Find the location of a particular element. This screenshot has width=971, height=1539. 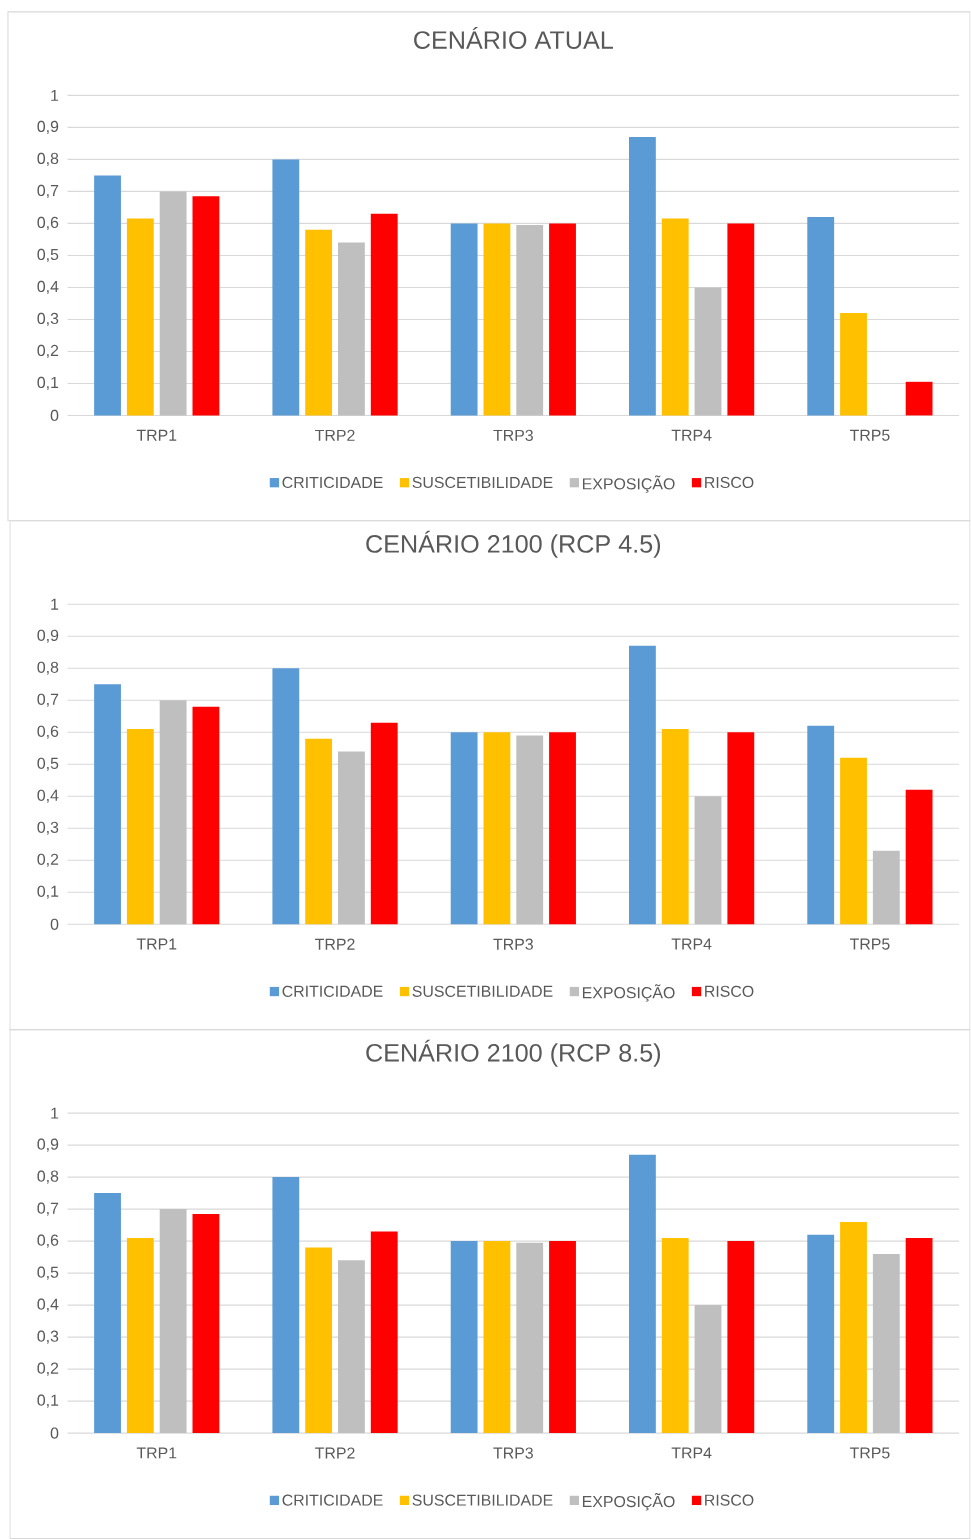

chart-title: CENÁRIO ATUAL is located at coordinates (514, 37).